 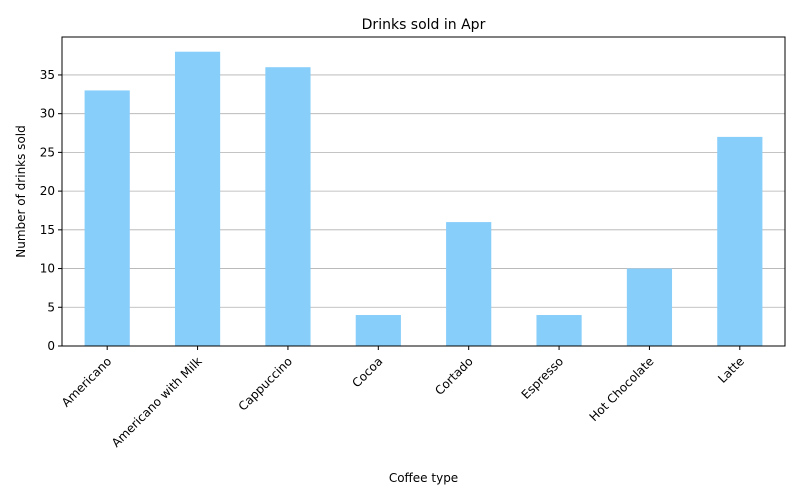 I want to click on x-axis-label: Coffee type, so click(x=423, y=478).